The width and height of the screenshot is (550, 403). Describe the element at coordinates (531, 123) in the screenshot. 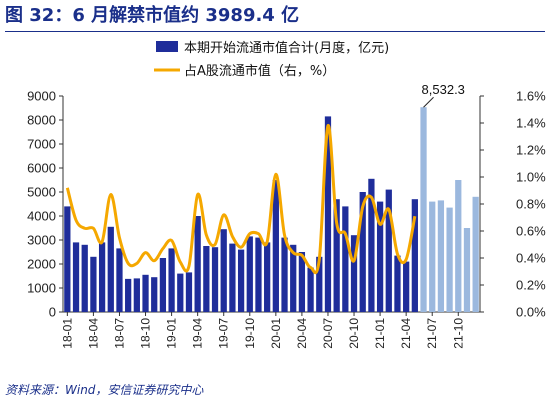

I see `y-right-tick-label: 1.4%` at that location.